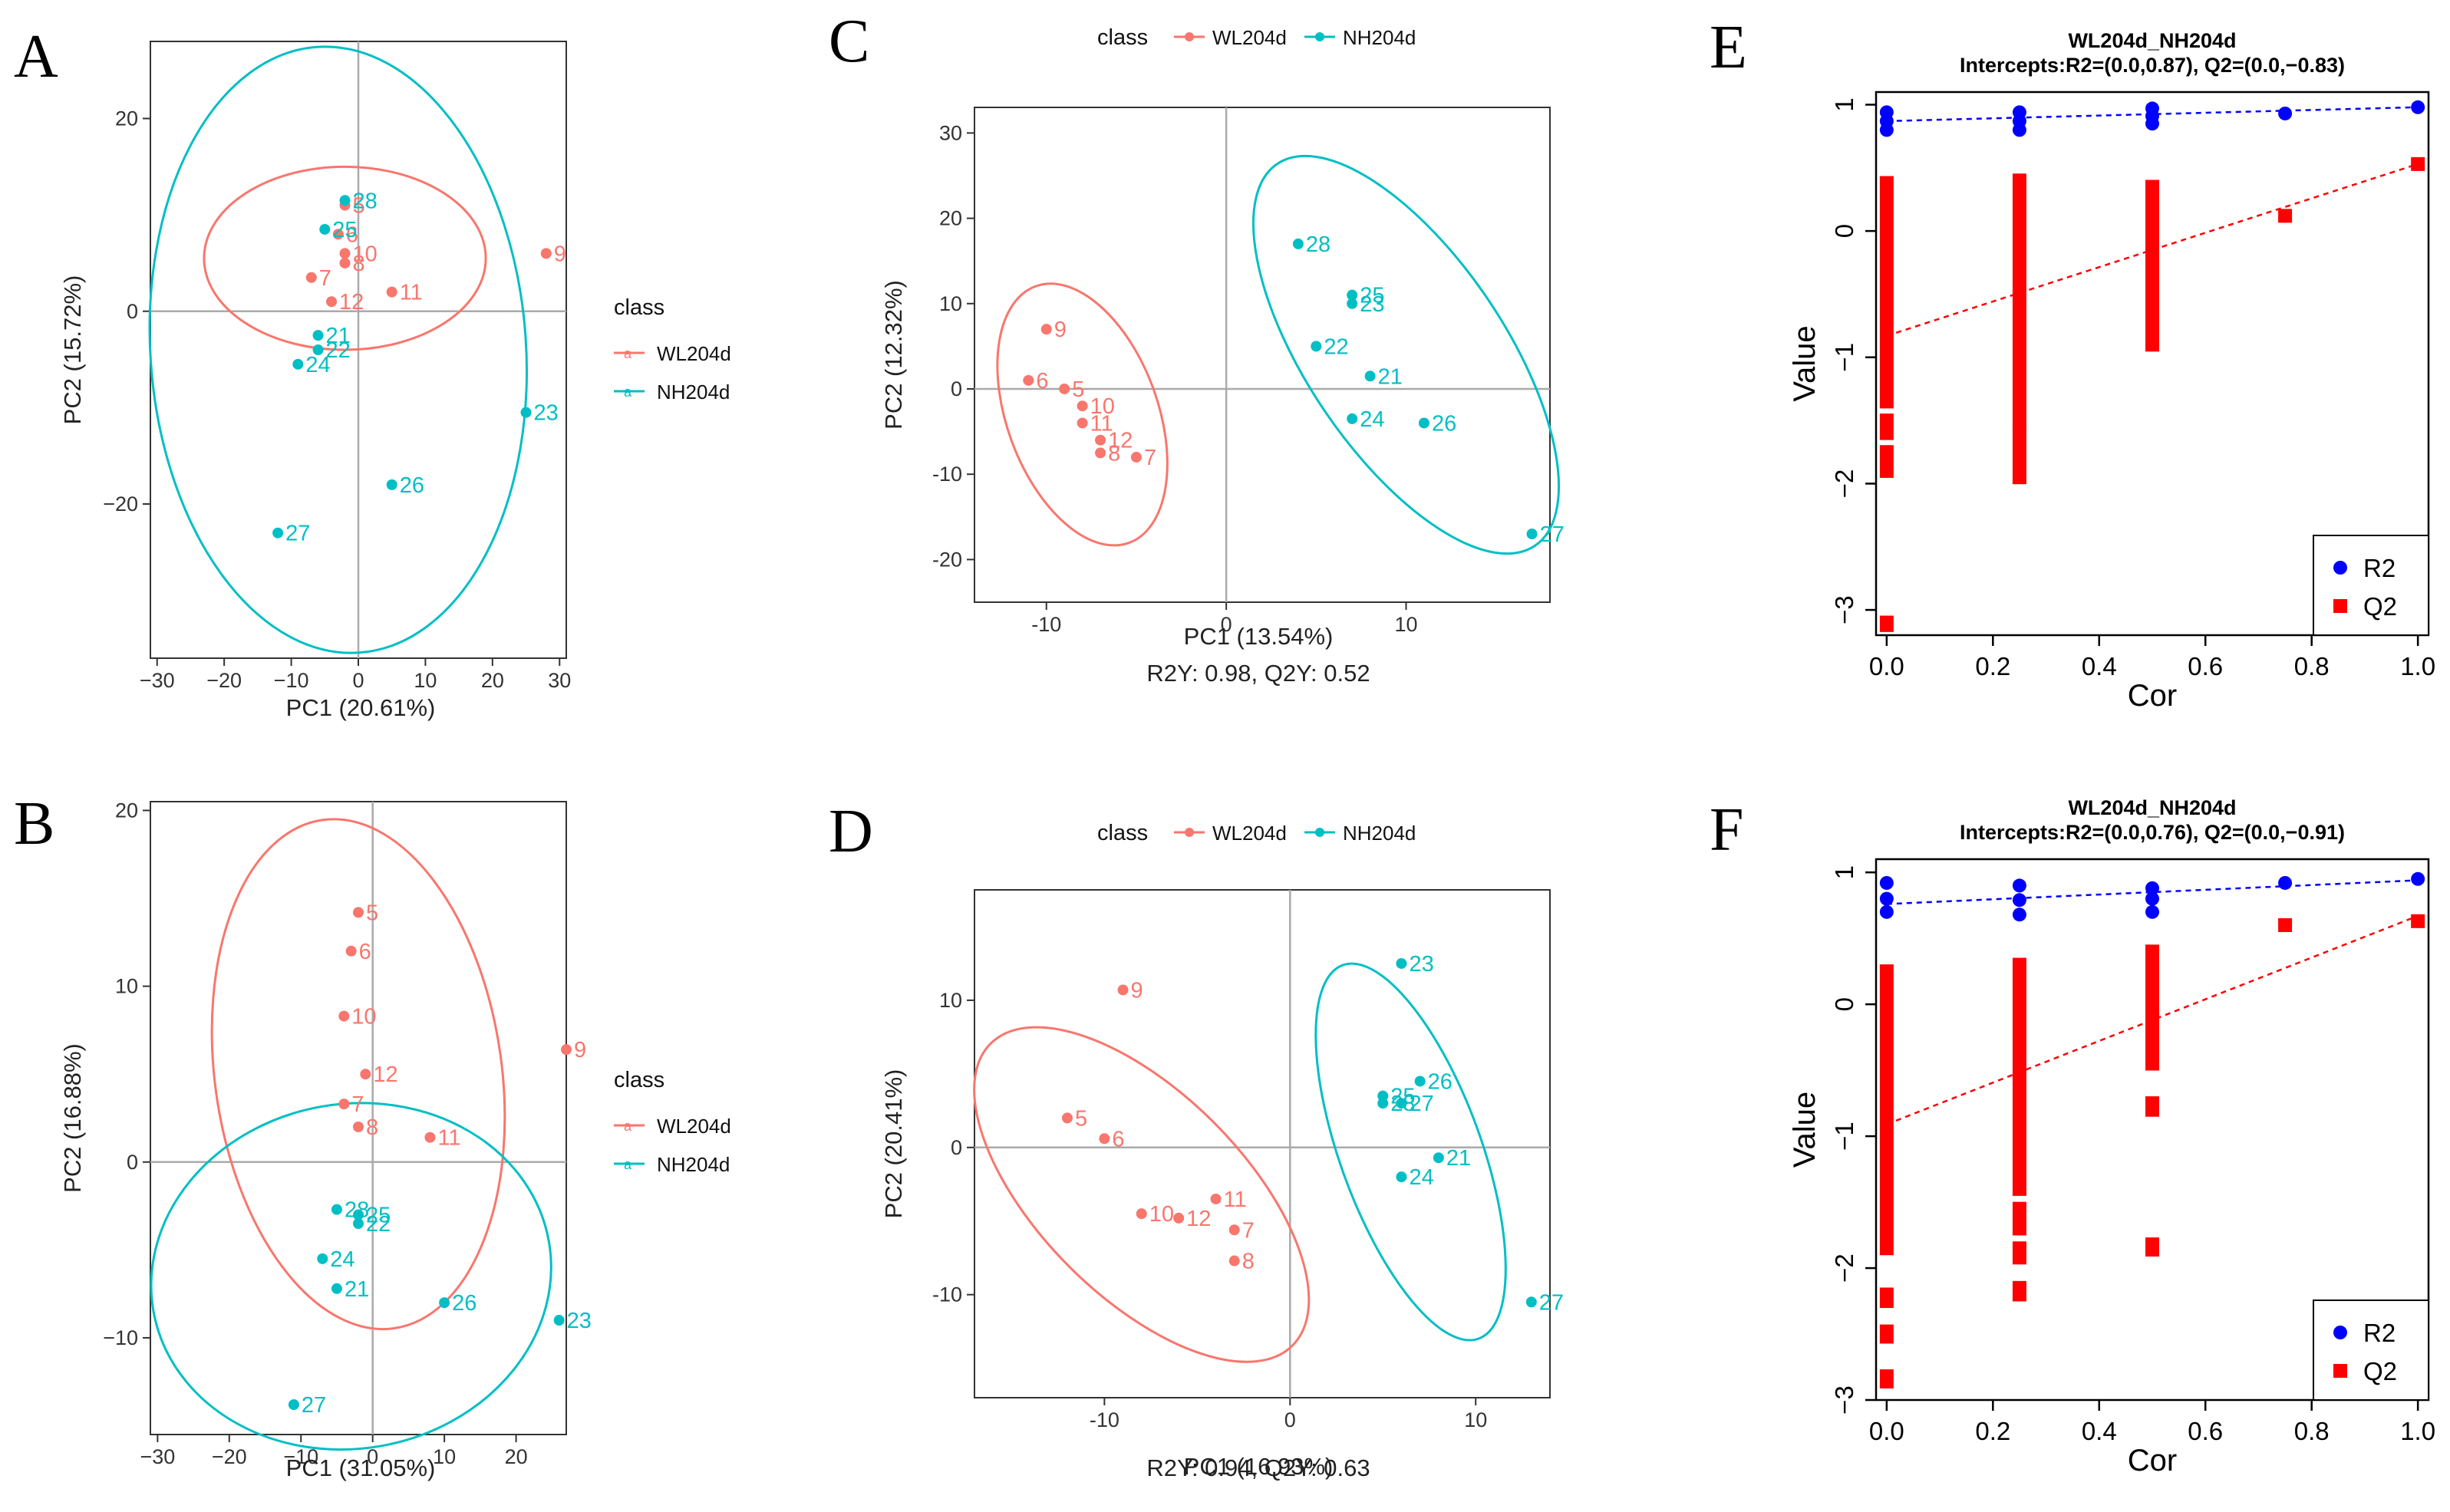 The image size is (2450, 1512). I want to click on y-tick-label: 30, so click(951, 132).